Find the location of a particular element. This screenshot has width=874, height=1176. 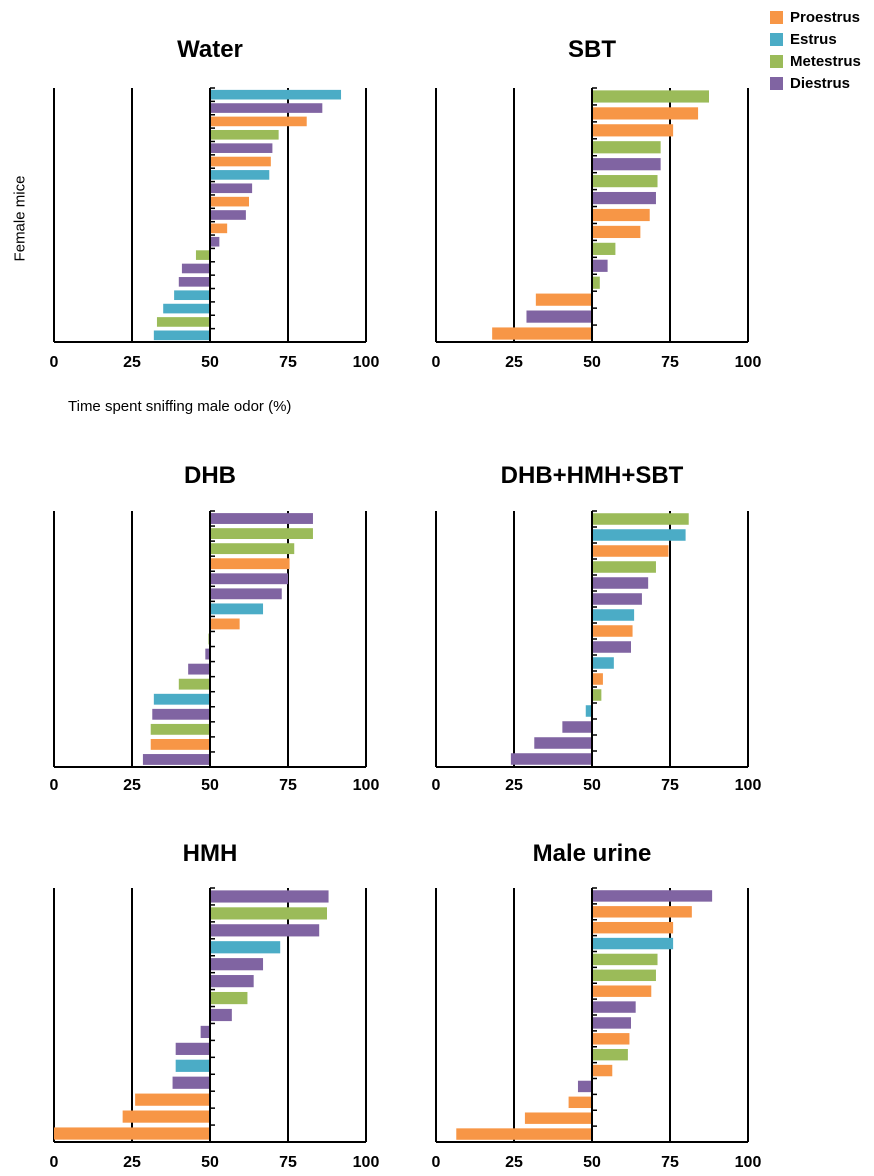

legend-swatch-diestrus is located at coordinates (776, 83).